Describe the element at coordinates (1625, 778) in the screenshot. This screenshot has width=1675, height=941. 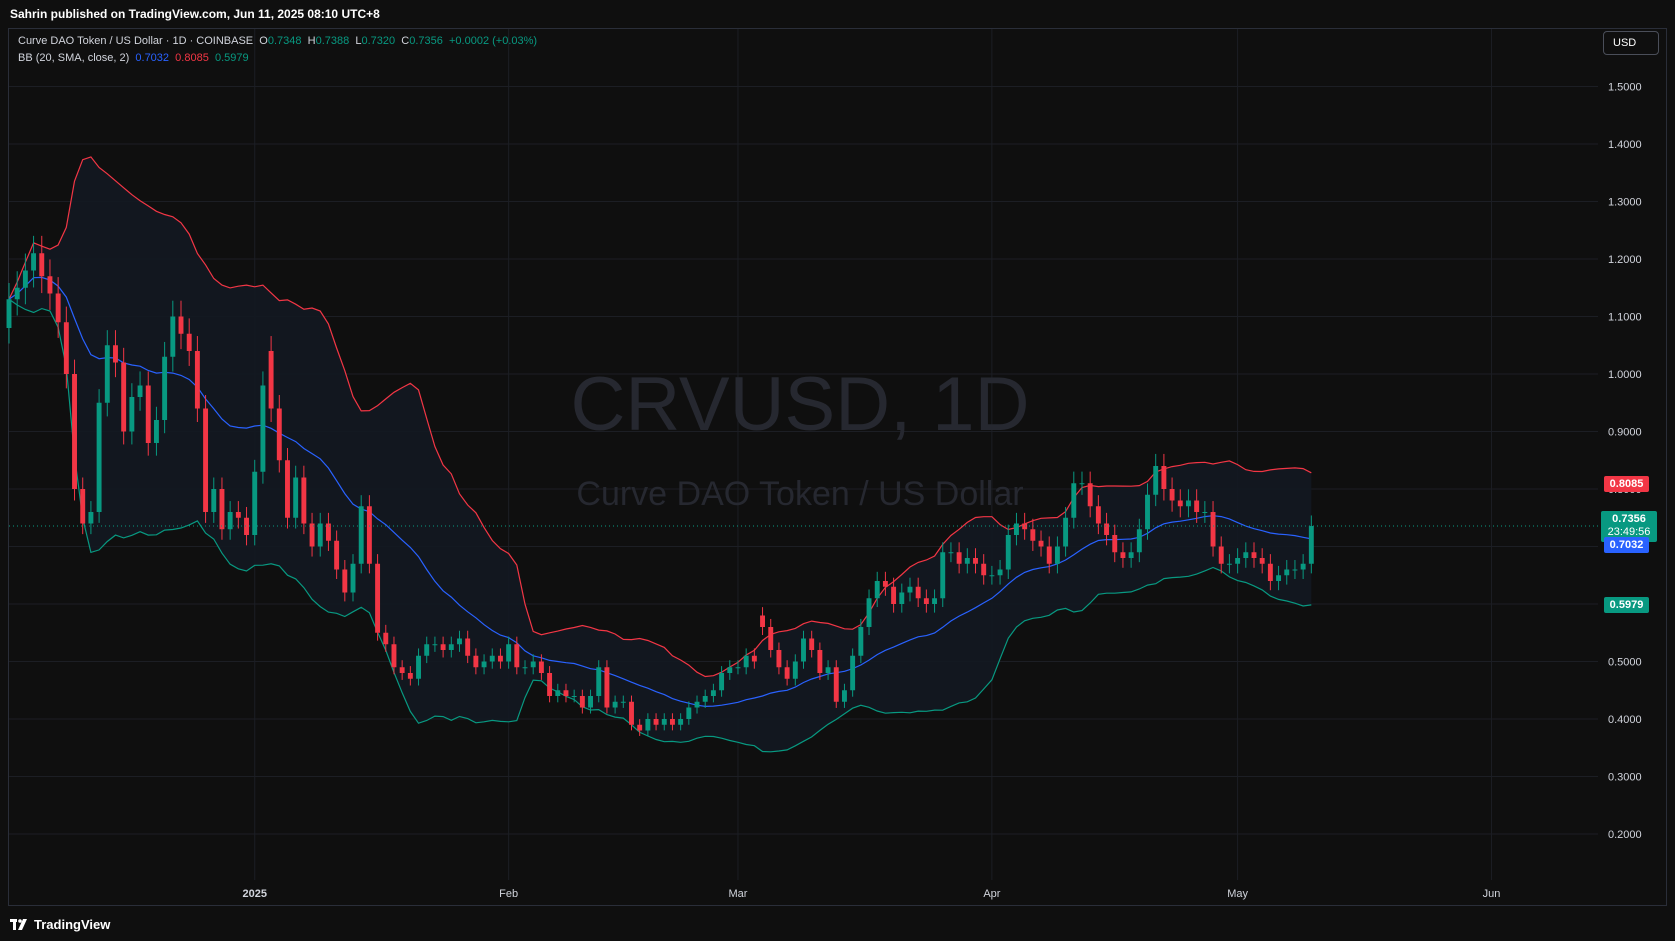
I see `y-tick-label: 0.3000` at that location.